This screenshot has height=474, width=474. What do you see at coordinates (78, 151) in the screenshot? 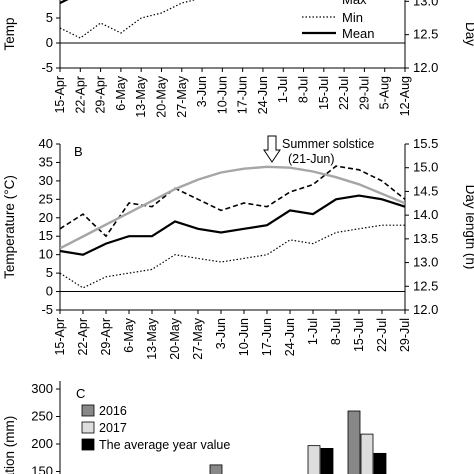
I see `panel-label: B` at bounding box center [78, 151].